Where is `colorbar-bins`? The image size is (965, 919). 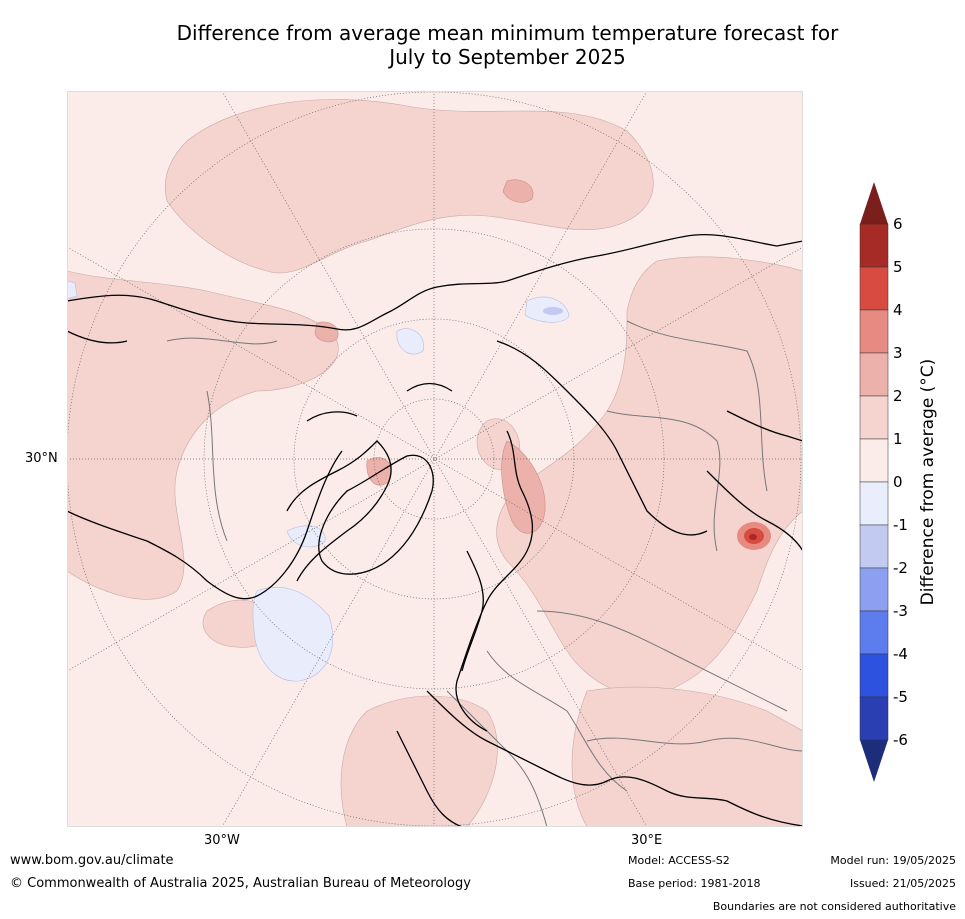
colorbar-bins is located at coordinates (874, 482).